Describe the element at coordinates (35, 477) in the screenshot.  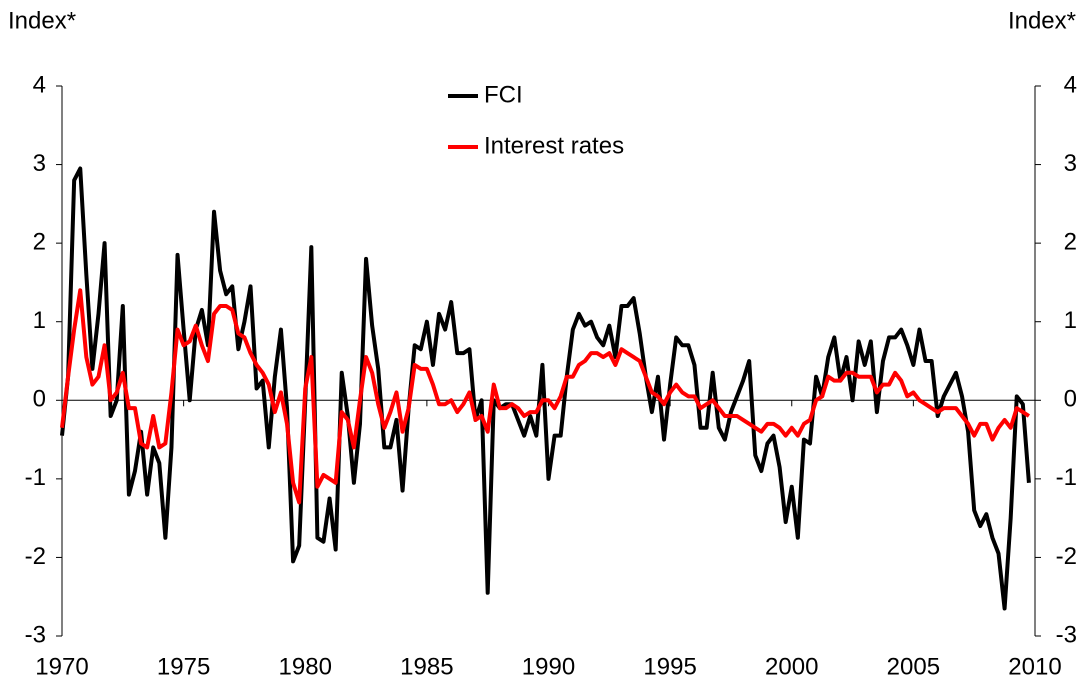
I see `y-tick-label: -1` at that location.